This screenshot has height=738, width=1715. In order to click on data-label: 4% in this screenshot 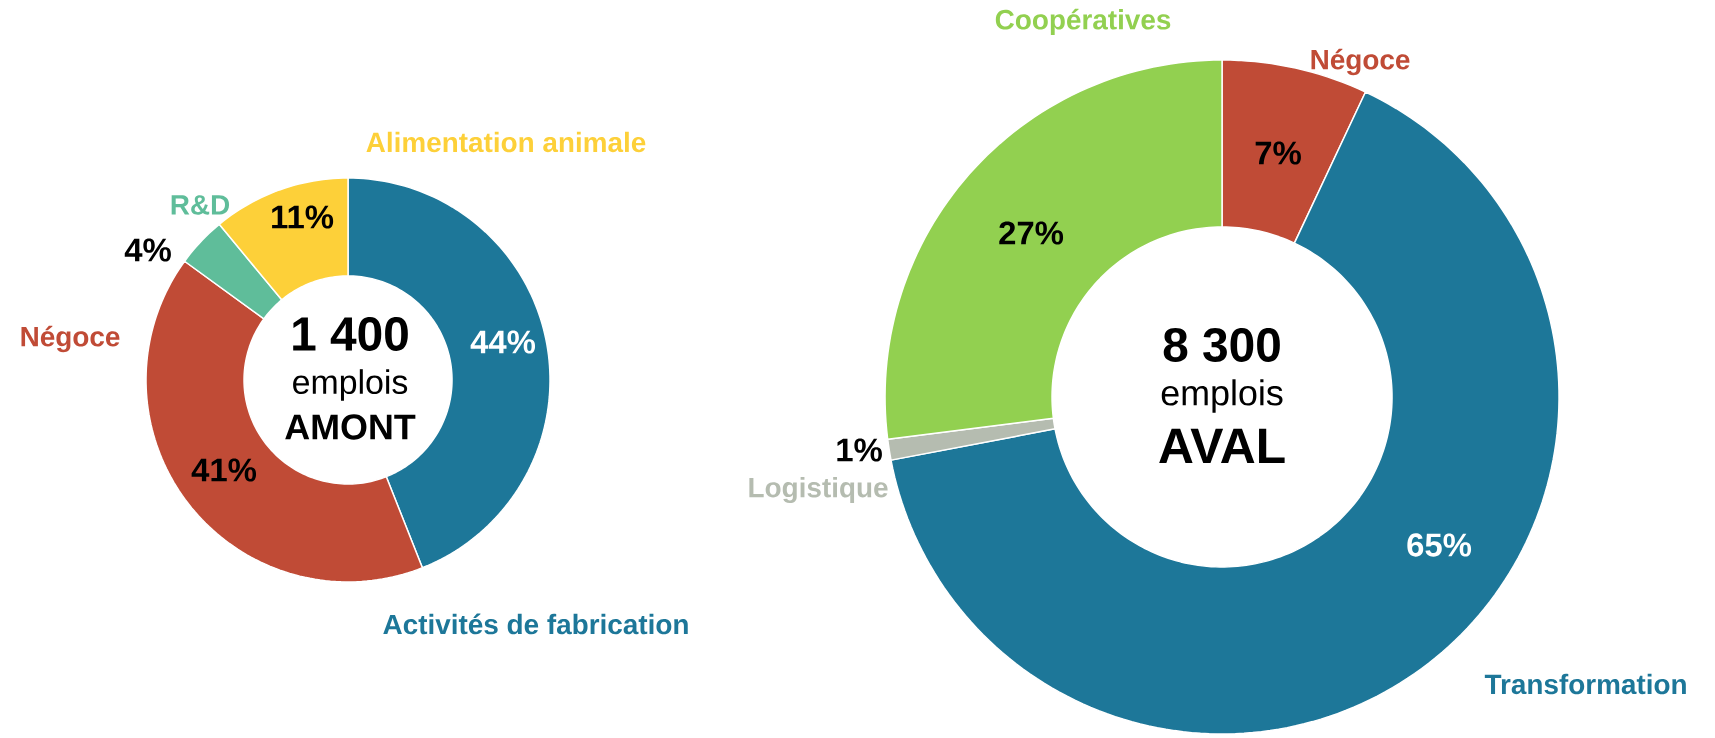, I will do `click(147, 250)`.